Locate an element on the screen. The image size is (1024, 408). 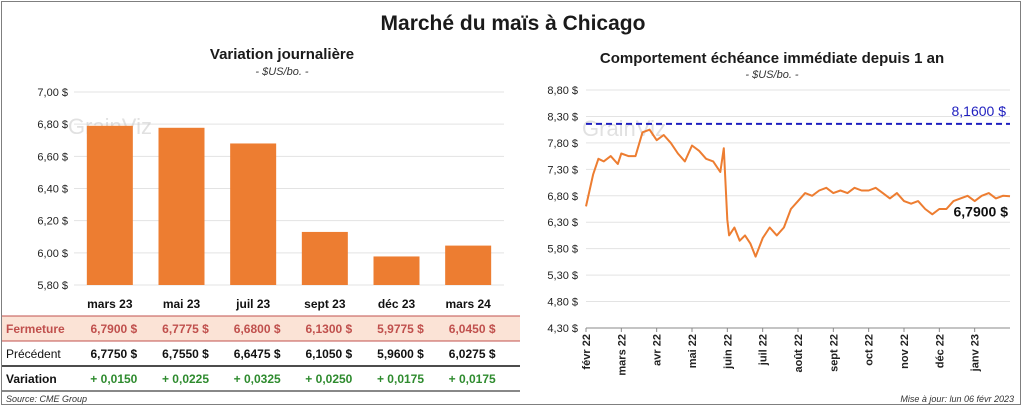
bar-category-label: mars 24 is located at coordinates (468, 304).